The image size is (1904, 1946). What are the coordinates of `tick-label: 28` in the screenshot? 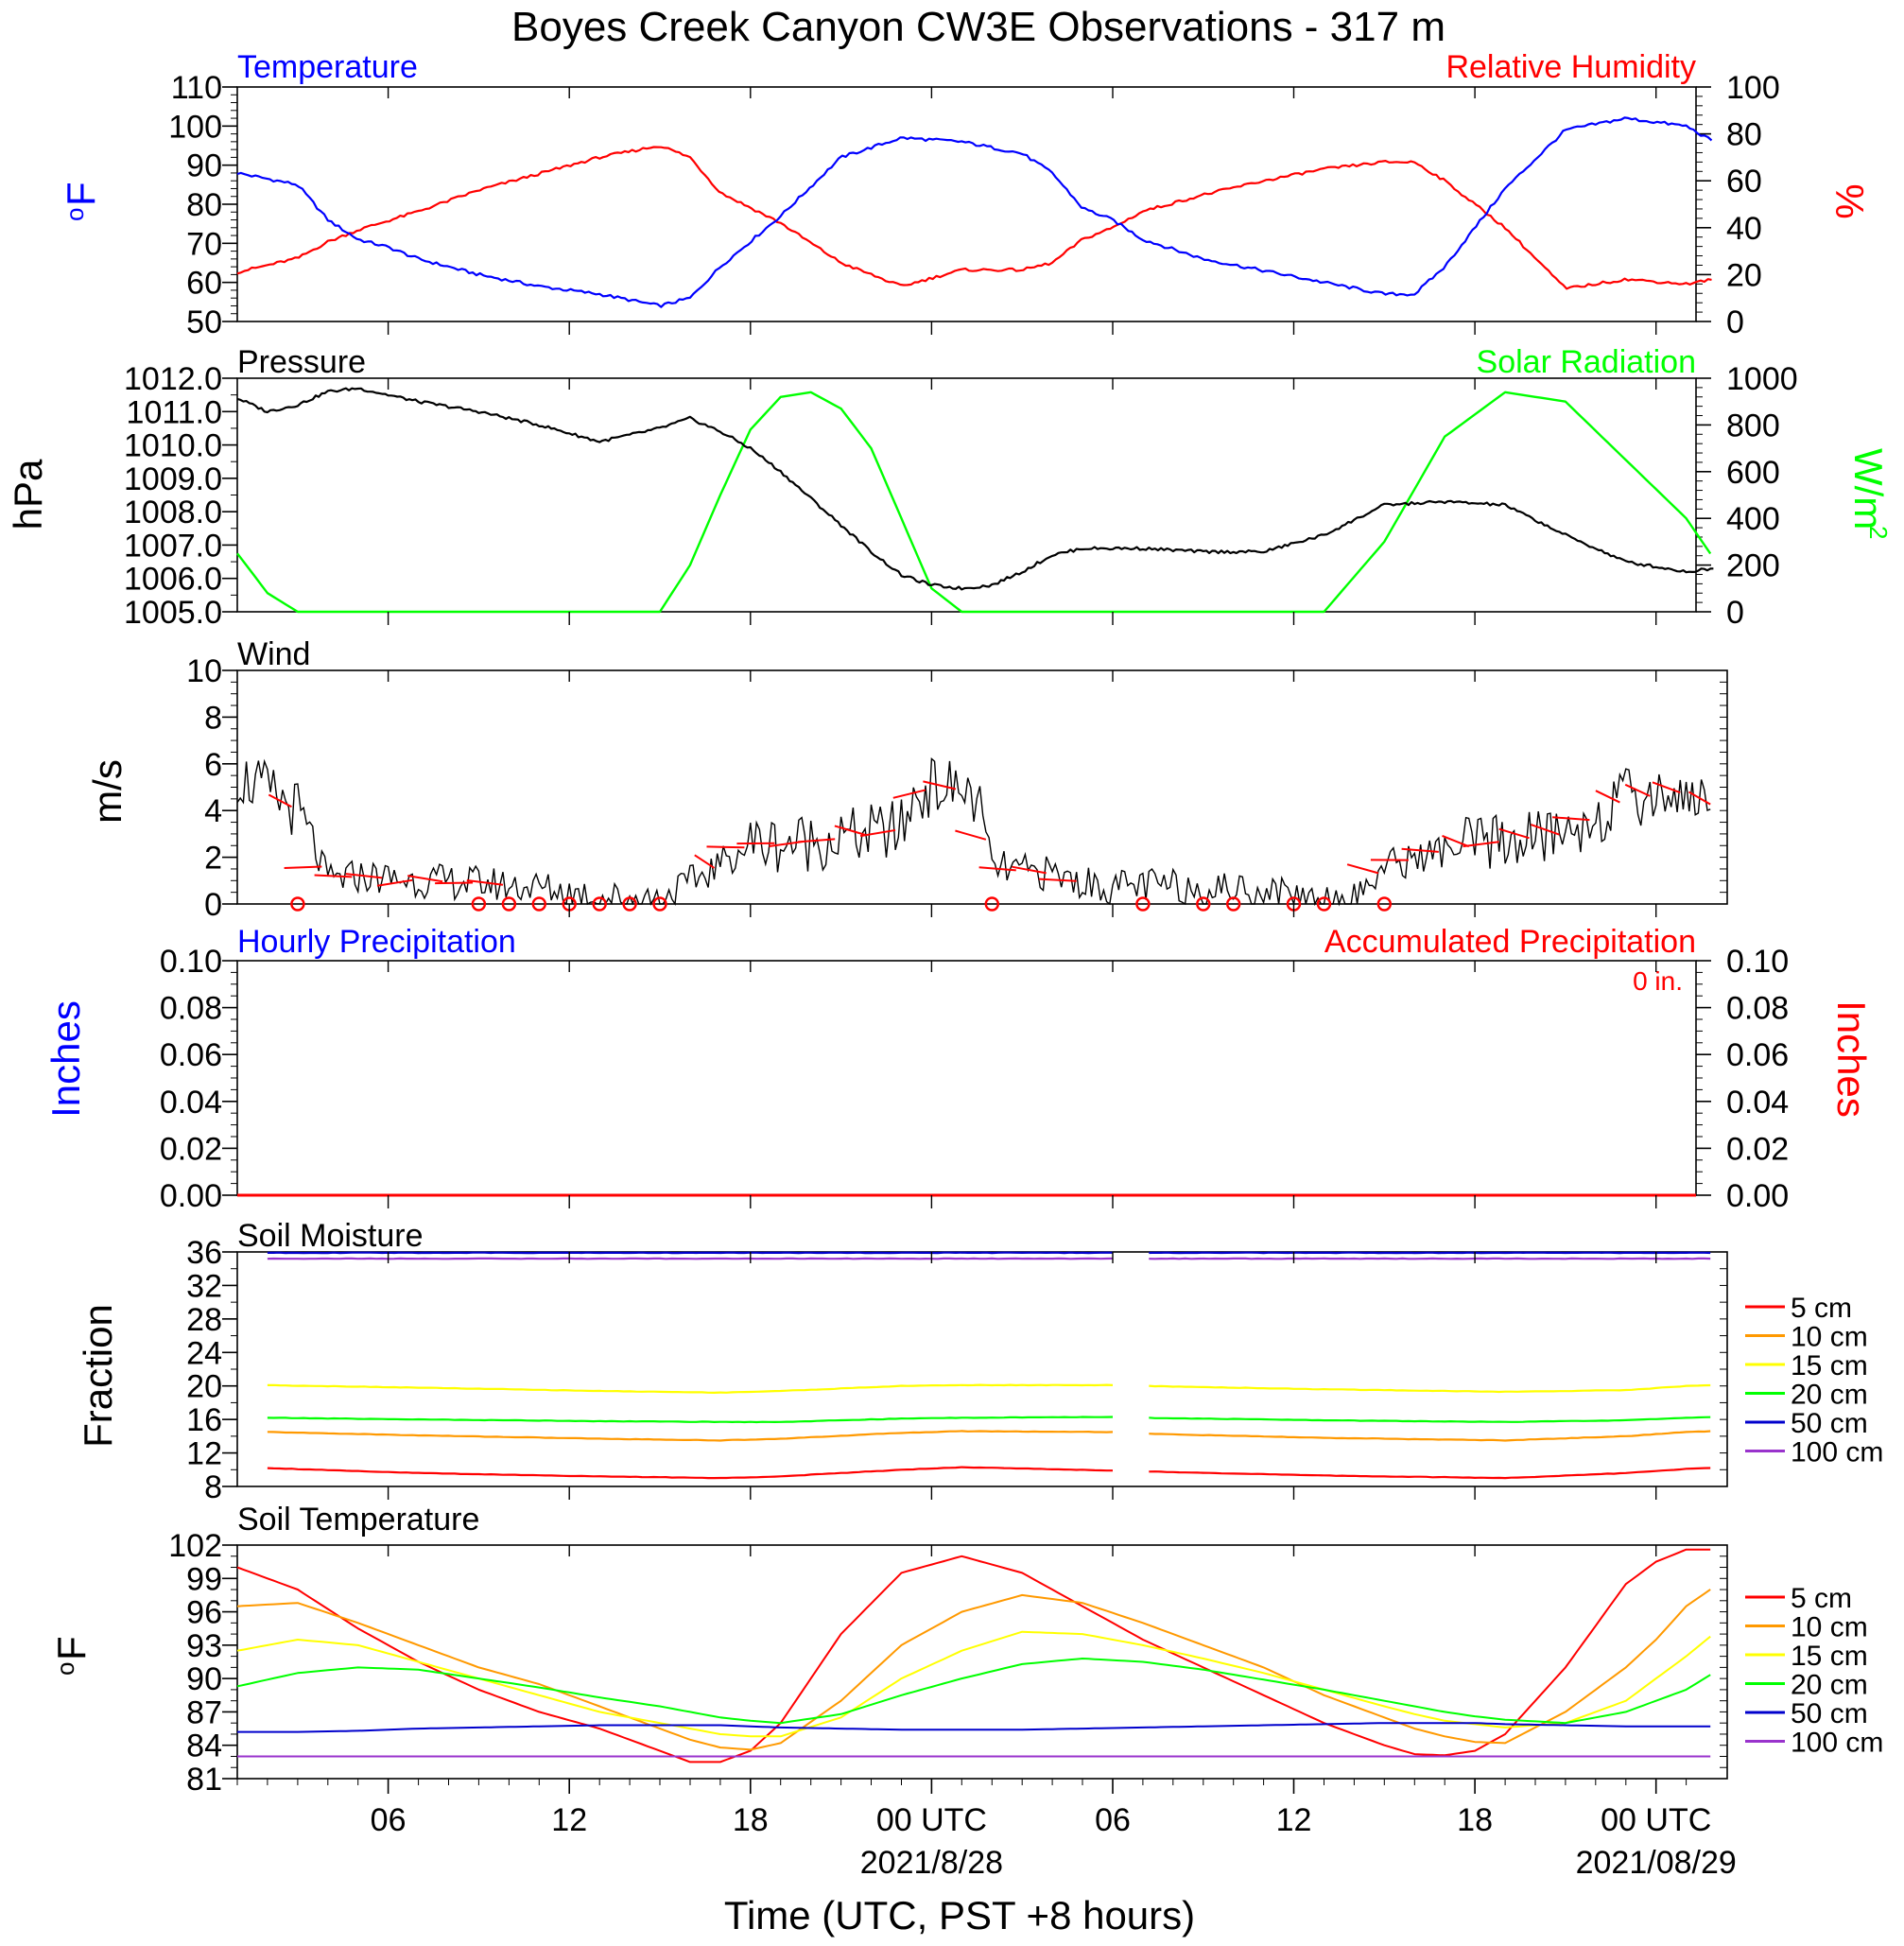 It's located at (204, 1320).